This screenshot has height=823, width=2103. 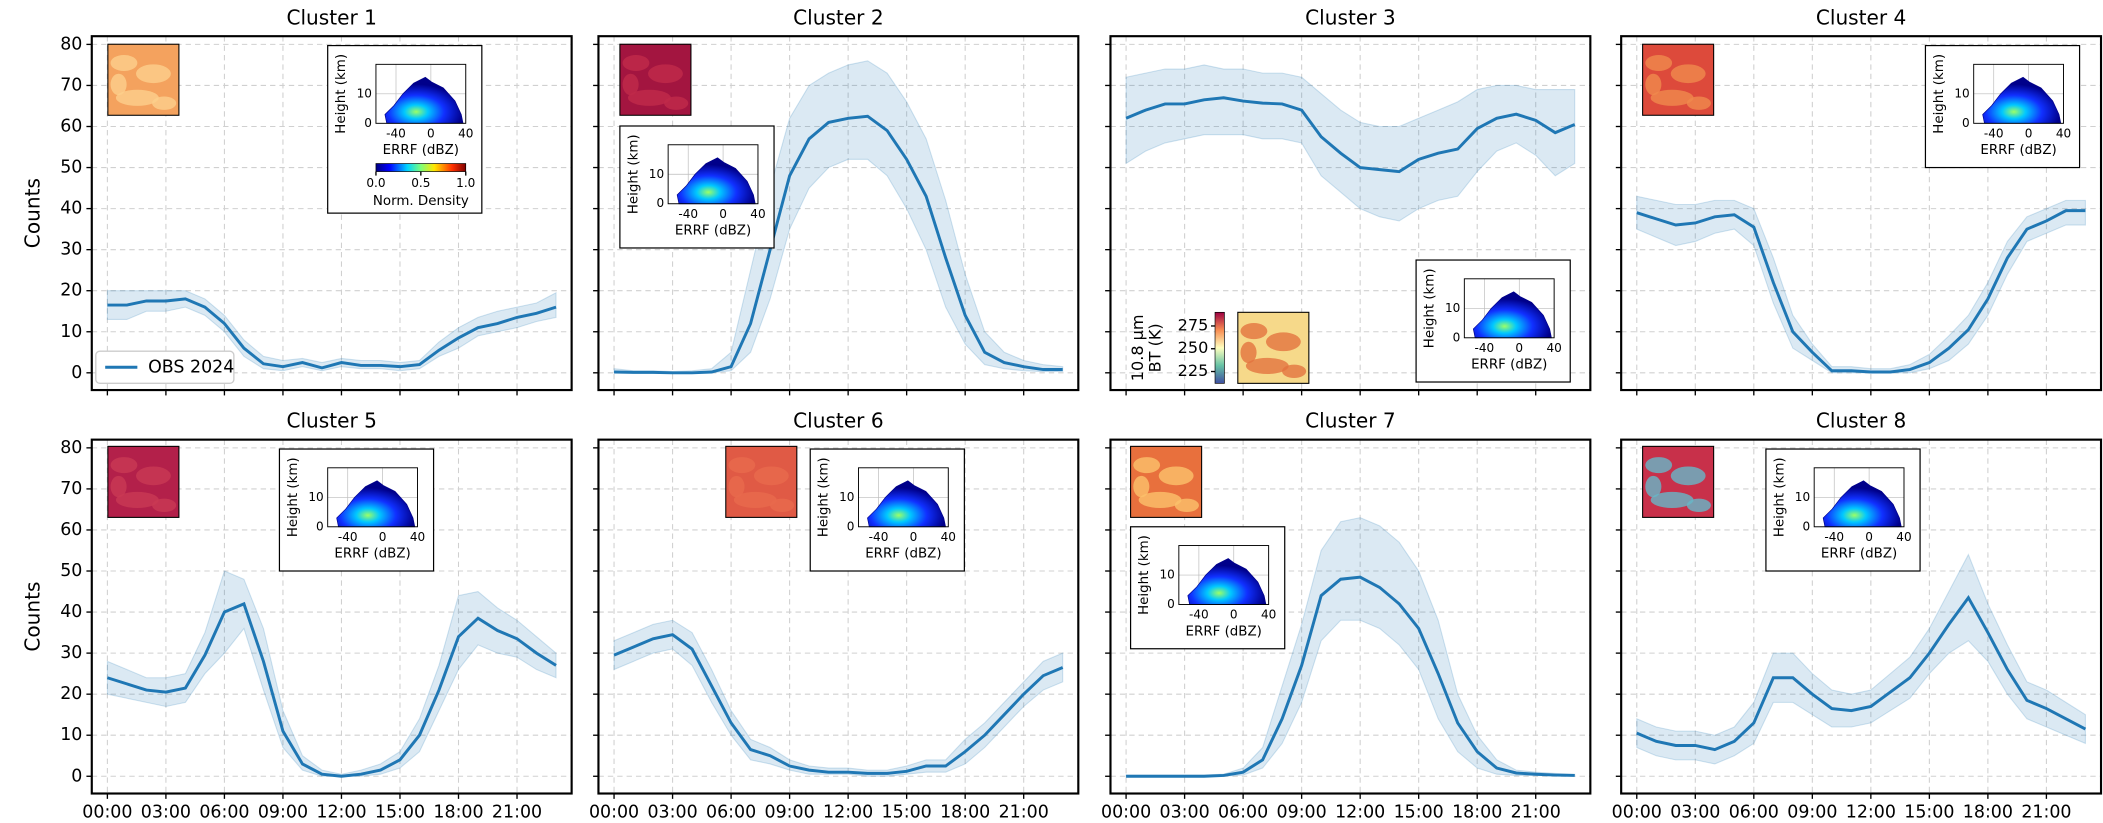 I want to click on panel-title: Cluster 6, so click(x=838, y=421).